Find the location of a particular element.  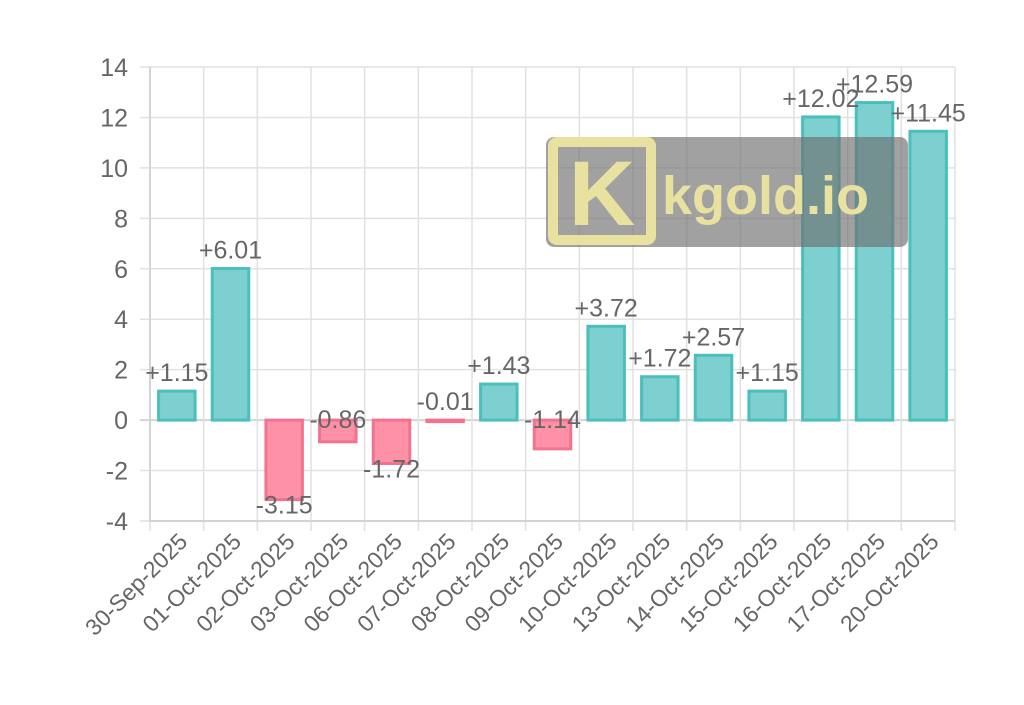

bar-13-Oct-2025 is located at coordinates (660, 398).